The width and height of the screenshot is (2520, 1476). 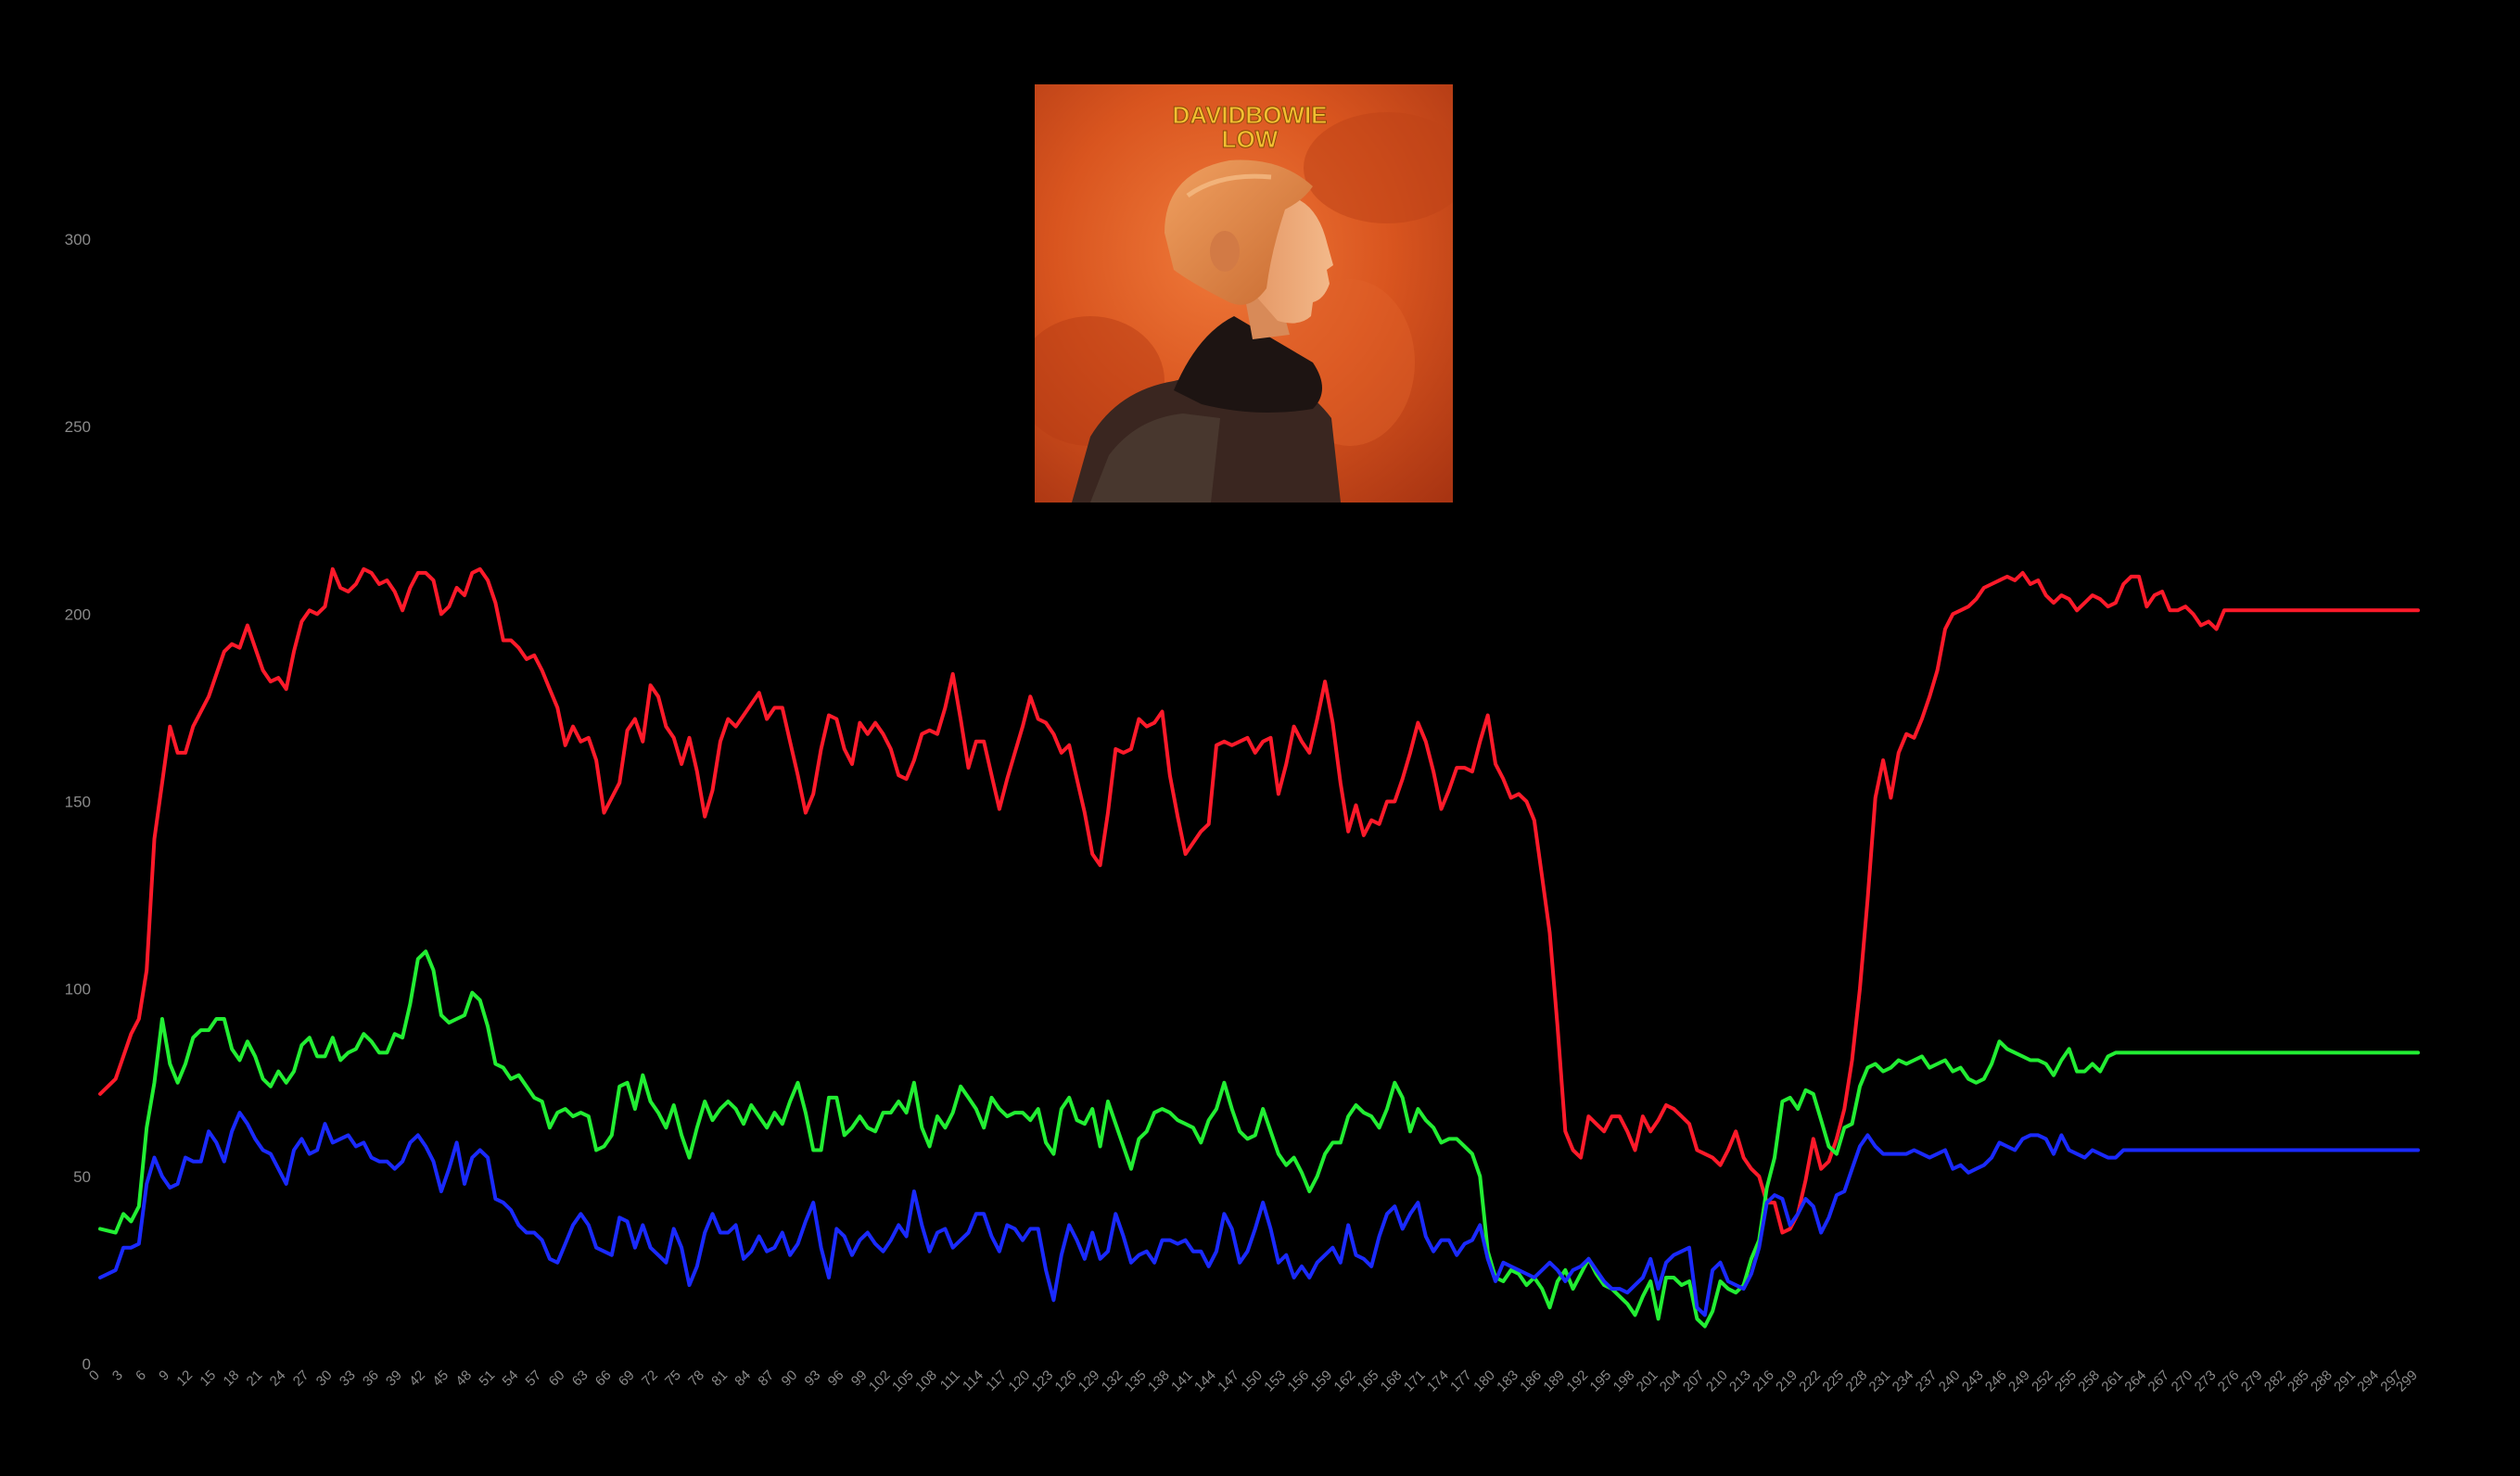 What do you see at coordinates (1205, 1381) in the screenshot?
I see `x-tick-label: 144` at bounding box center [1205, 1381].